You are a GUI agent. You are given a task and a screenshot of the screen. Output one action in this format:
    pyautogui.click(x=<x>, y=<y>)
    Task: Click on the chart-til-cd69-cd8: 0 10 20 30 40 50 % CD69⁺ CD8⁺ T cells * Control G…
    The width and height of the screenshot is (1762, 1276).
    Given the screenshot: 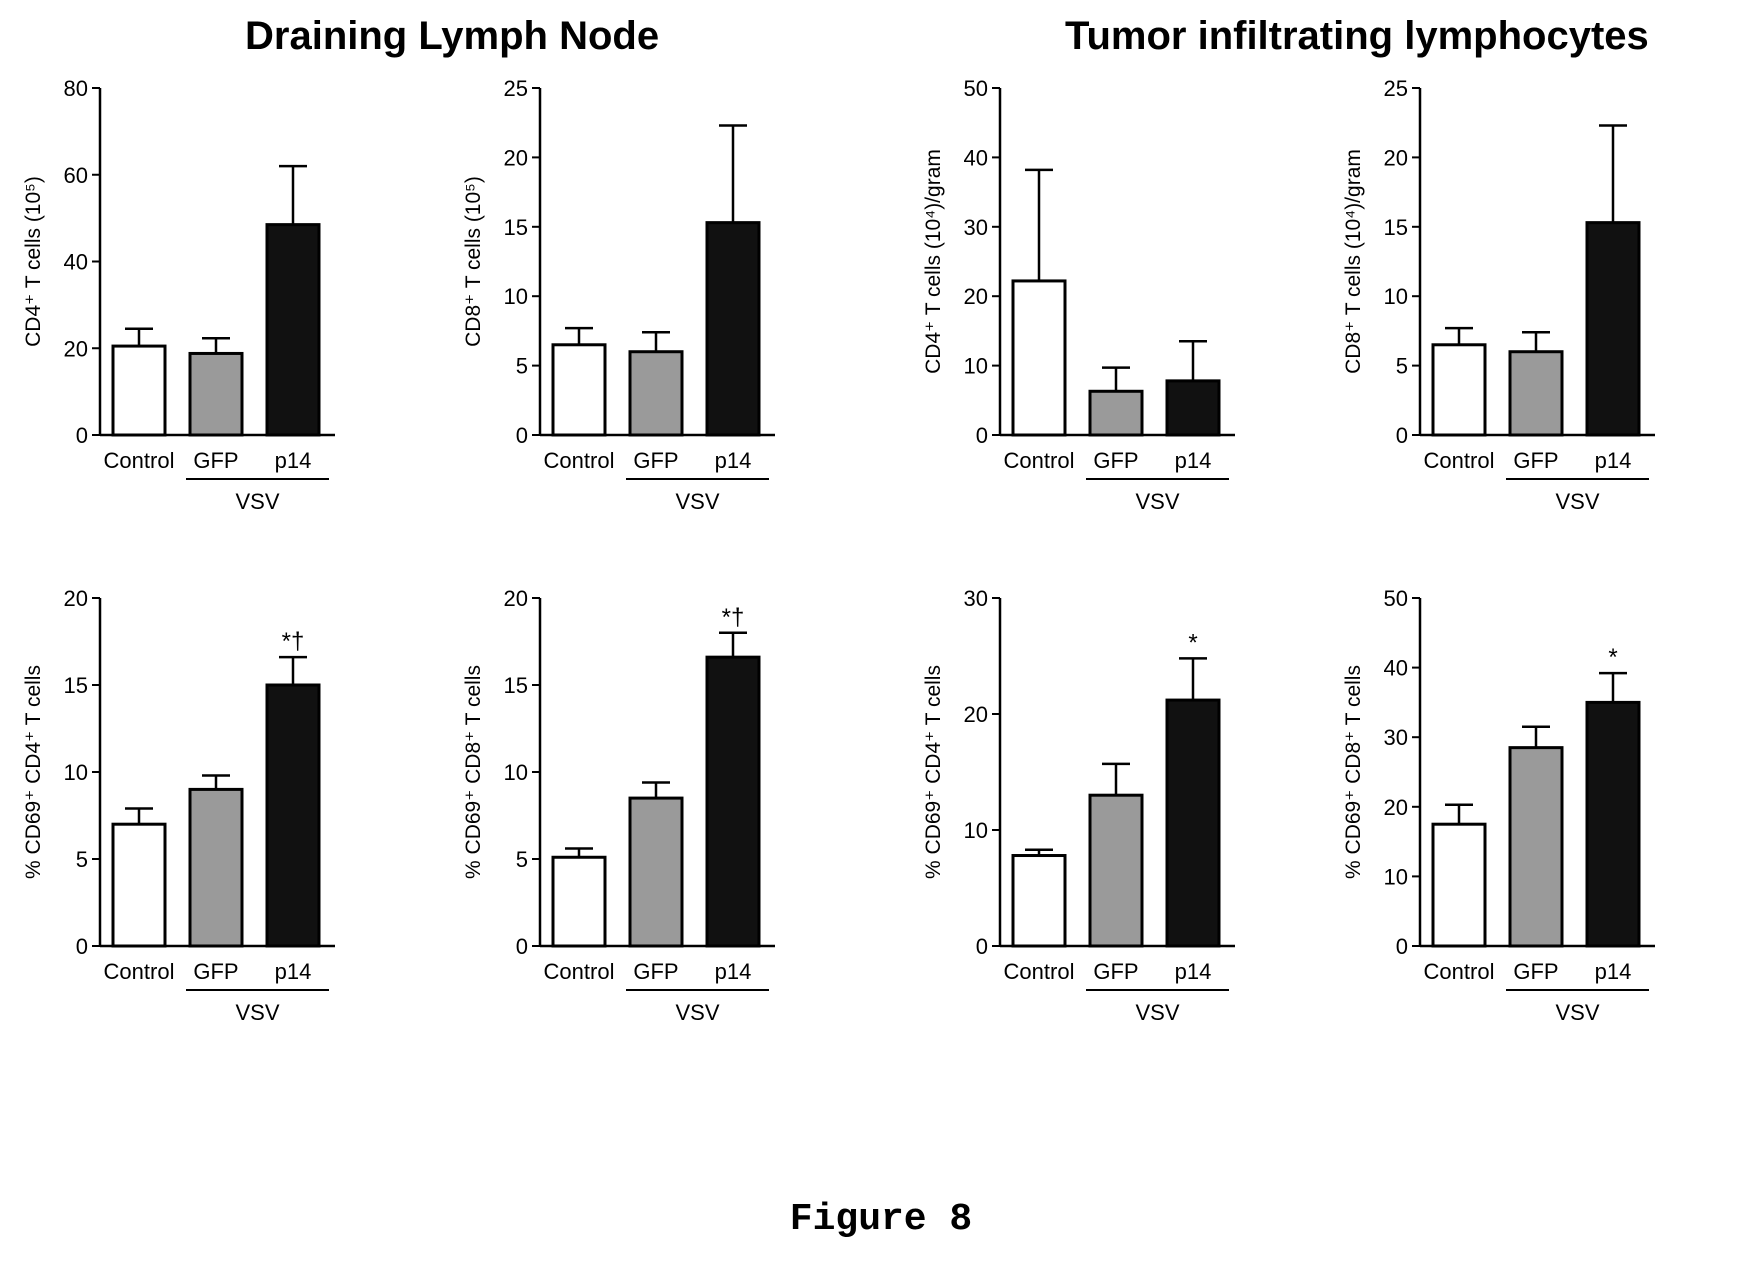 What is the action you would take?
    pyautogui.click(x=1498, y=805)
    